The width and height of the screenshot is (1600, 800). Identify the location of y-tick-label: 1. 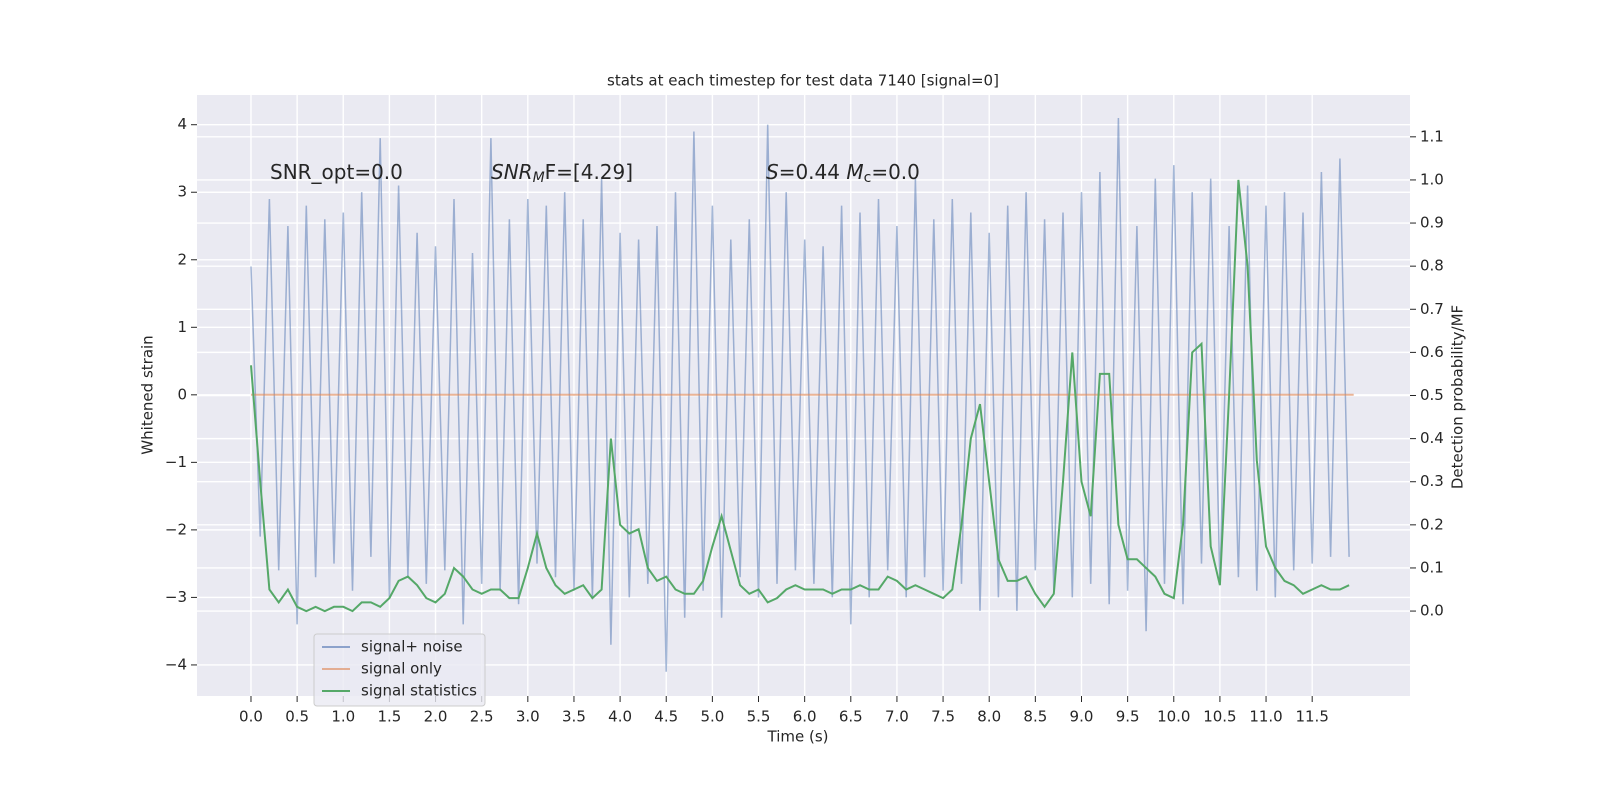
(182, 327).